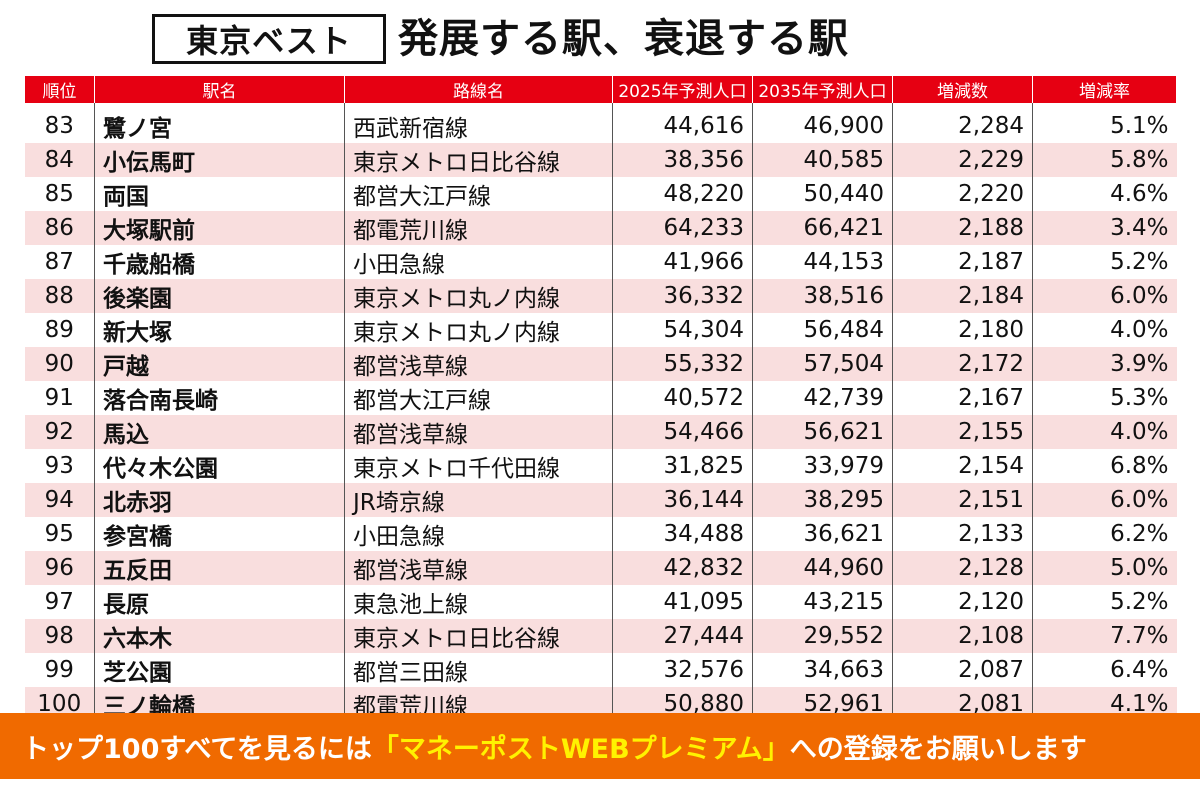 The height and width of the screenshot is (800, 1200). Describe the element at coordinates (962, 432) in the screenshot. I see `change-count-cell: 2,155` at that location.